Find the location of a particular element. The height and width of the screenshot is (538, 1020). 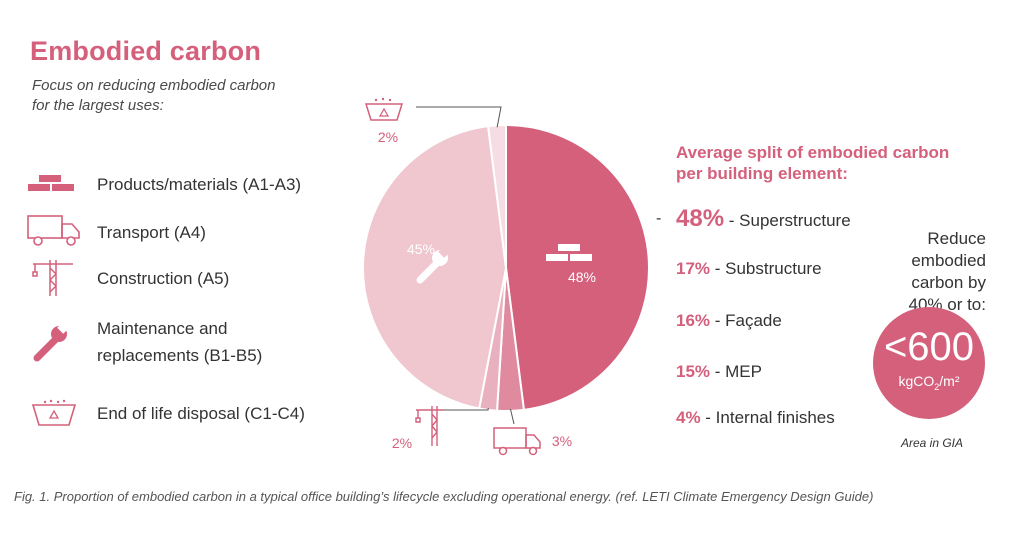

target-unit: kgCO2/m² is located at coordinates (929, 382).